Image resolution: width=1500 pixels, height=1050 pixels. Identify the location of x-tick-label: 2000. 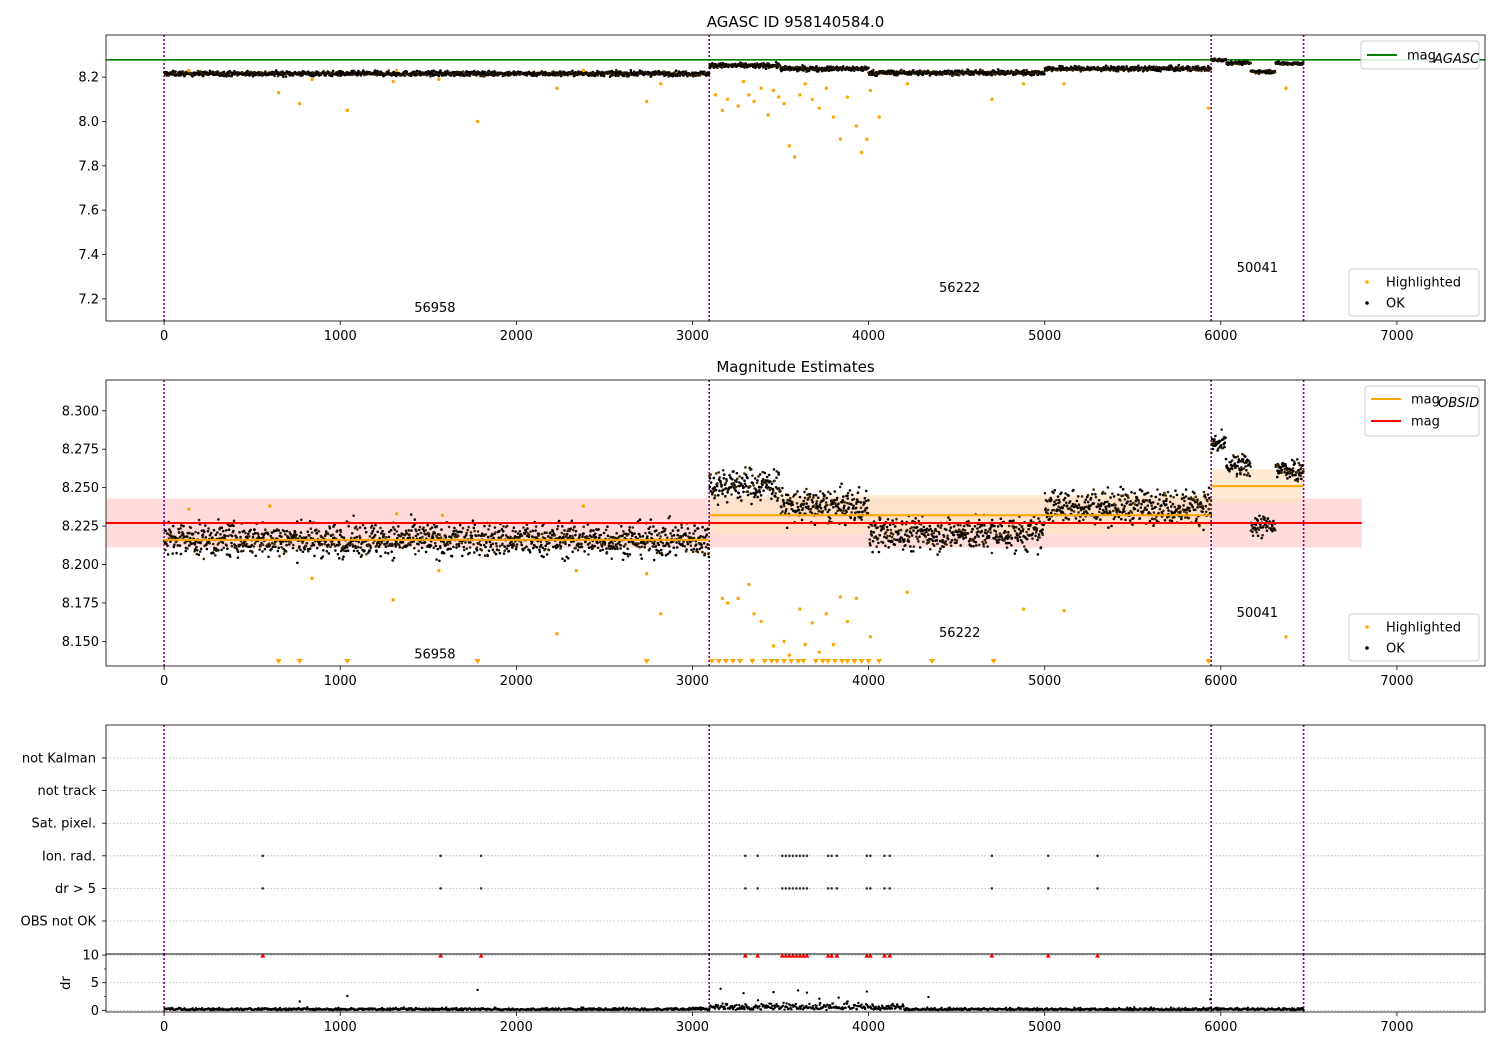
(516, 336).